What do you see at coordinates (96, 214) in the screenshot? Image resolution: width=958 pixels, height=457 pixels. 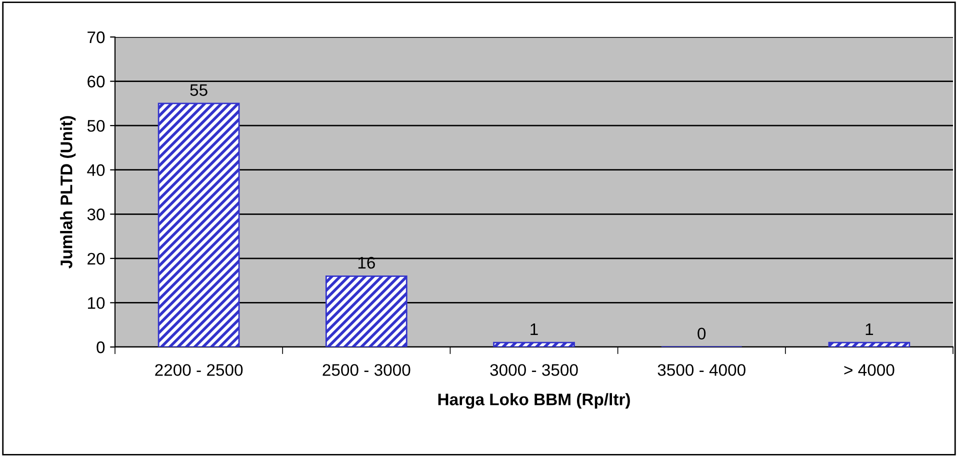 I see `y-tick-label: 30` at bounding box center [96, 214].